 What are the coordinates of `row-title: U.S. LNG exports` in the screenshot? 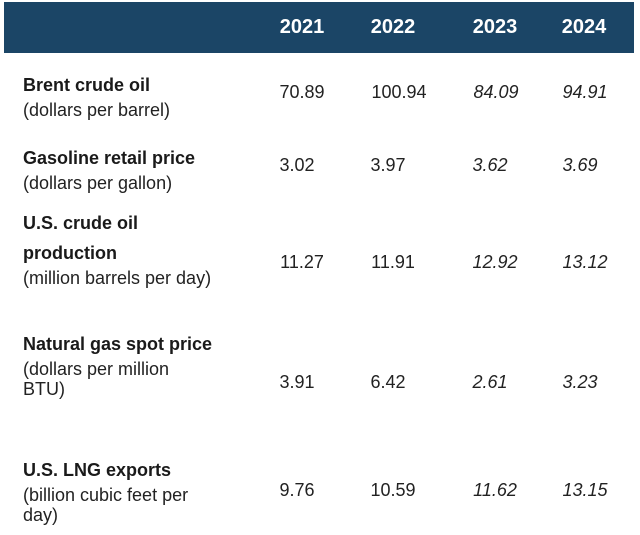 It's located at (97, 470).